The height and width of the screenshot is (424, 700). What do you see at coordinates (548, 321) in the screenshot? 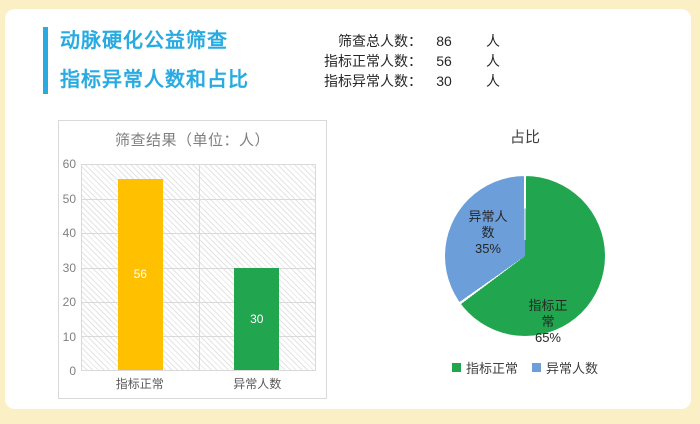
I see `pie-slice-label-normal: 指标正 常 65%` at bounding box center [548, 321].